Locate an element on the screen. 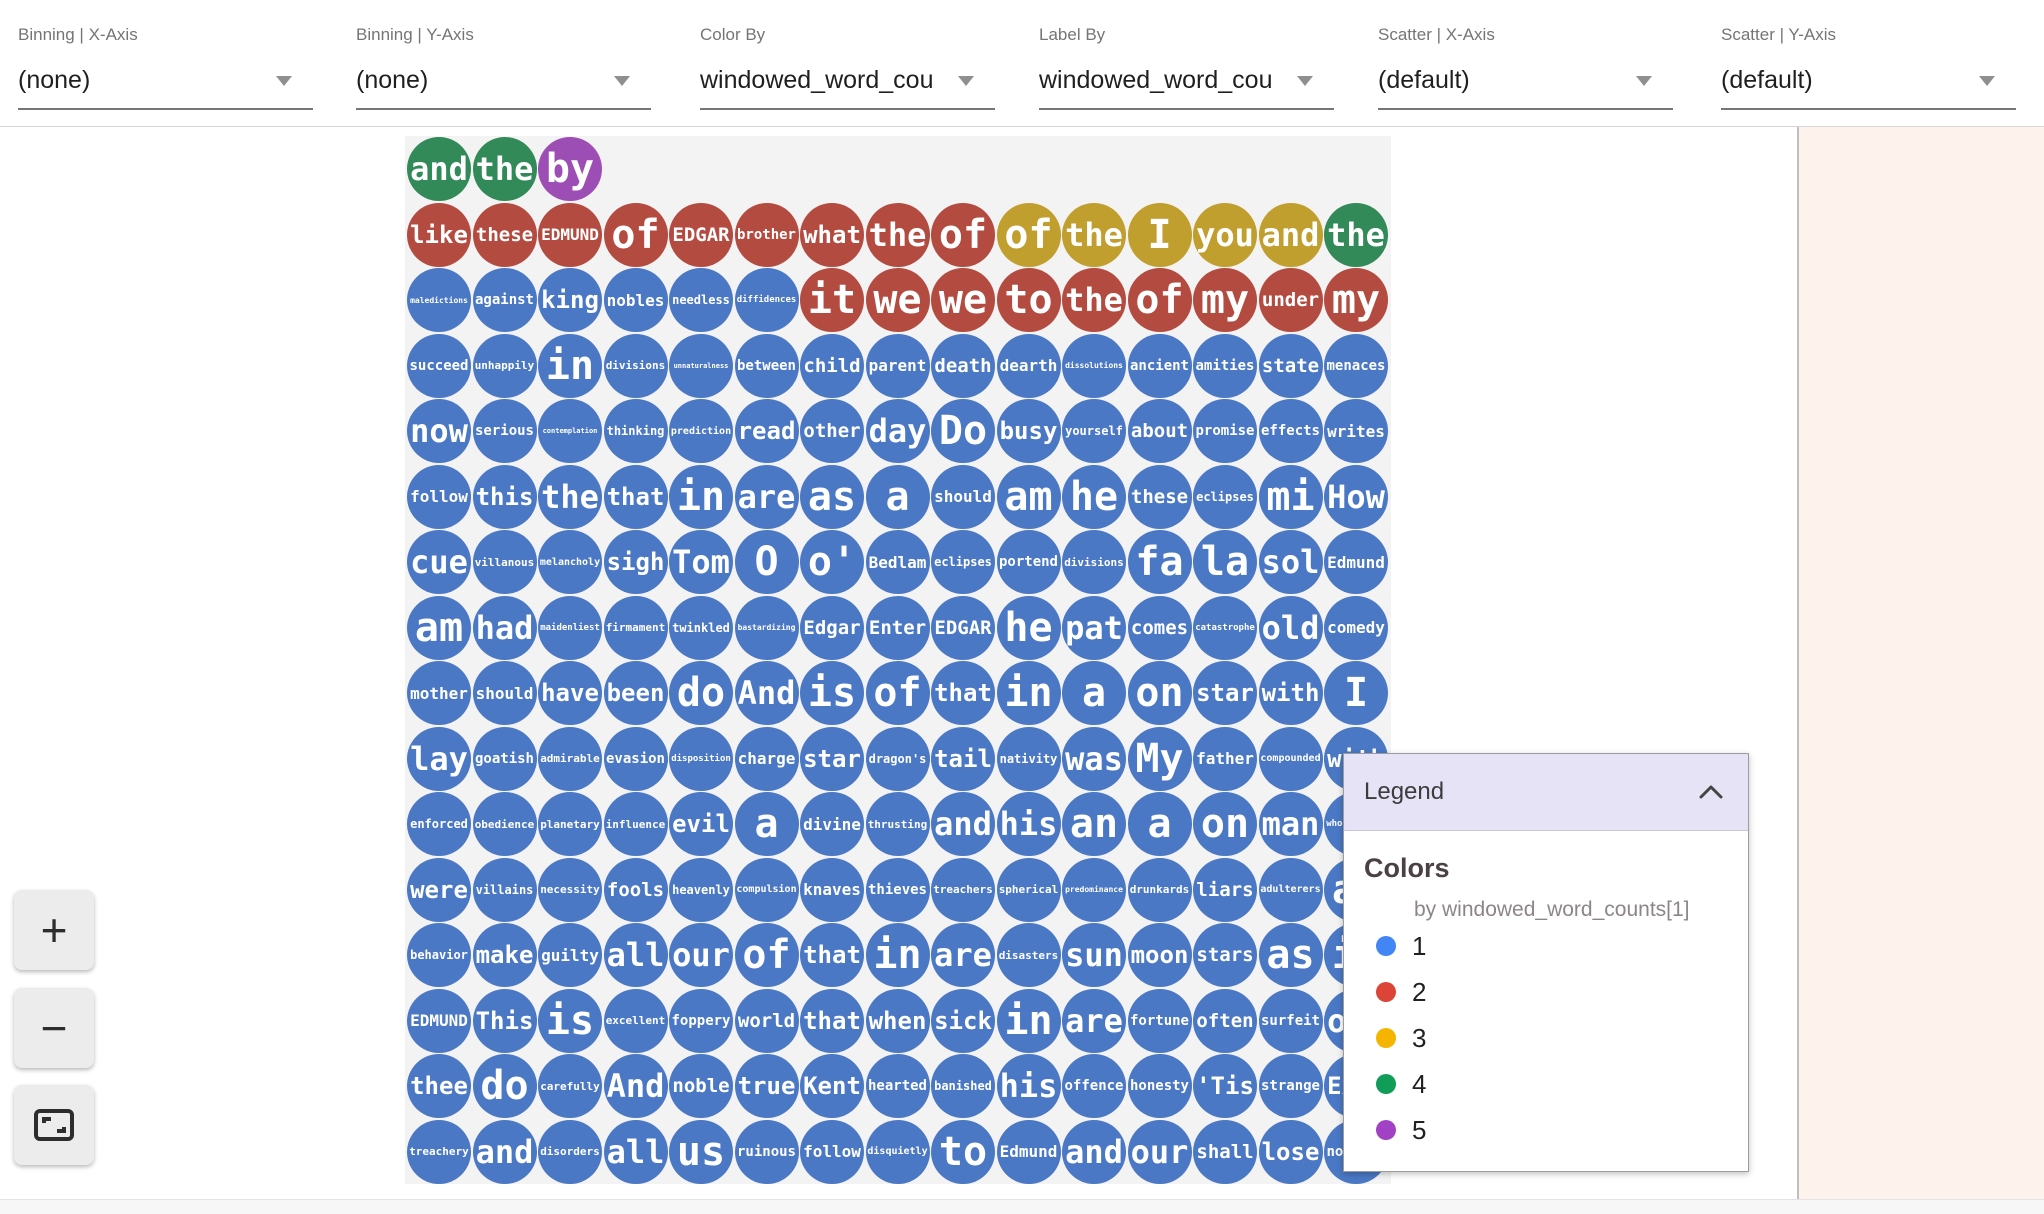  word-bubble: death is located at coordinates (963, 365).